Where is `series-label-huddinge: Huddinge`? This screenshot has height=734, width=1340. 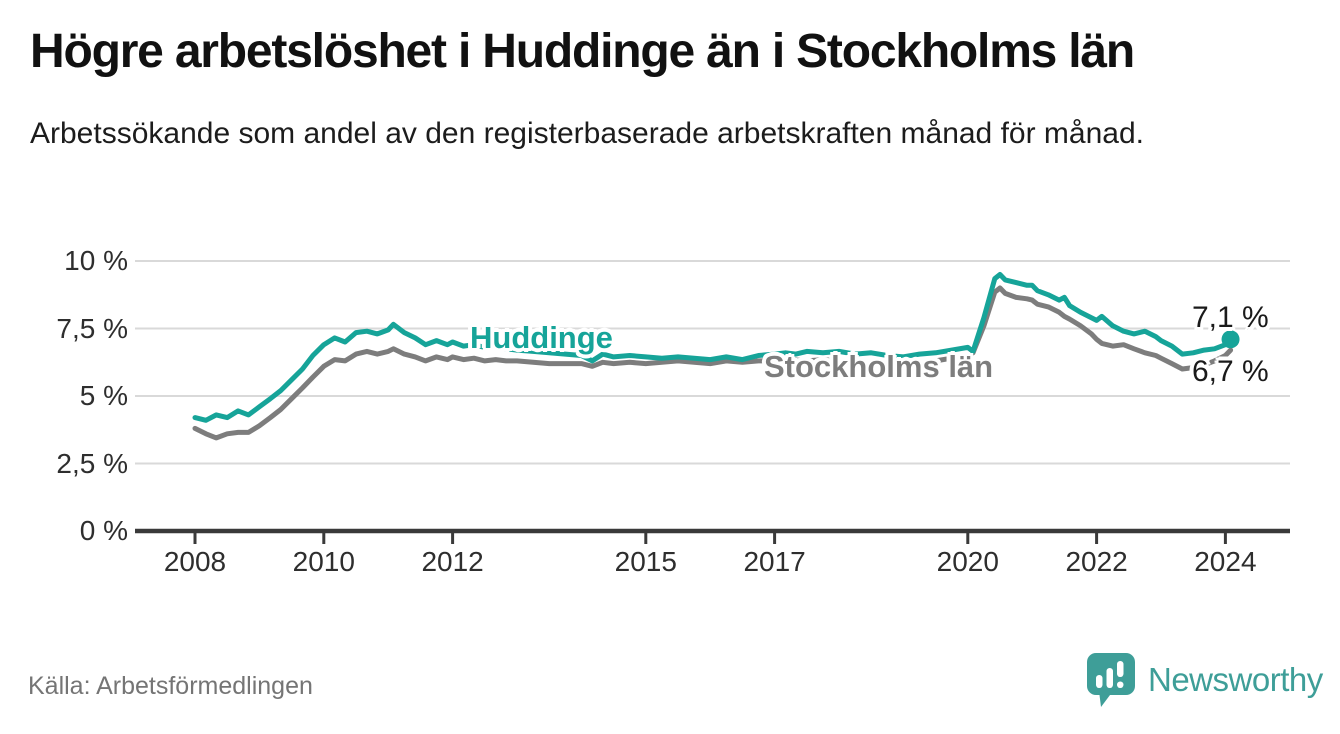
series-label-huddinge: Huddinge is located at coordinates (541, 337).